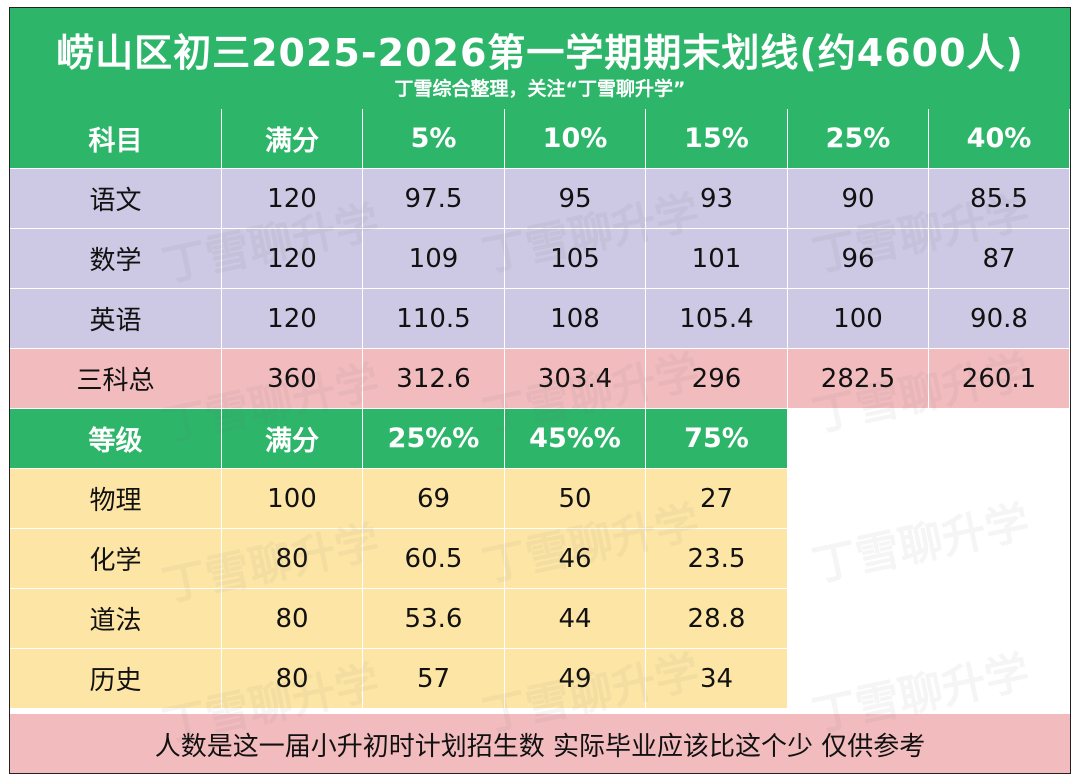 The height and width of the screenshot is (783, 1080). What do you see at coordinates (434, 259) in the screenshot?
I see `value-cell: 109` at bounding box center [434, 259].